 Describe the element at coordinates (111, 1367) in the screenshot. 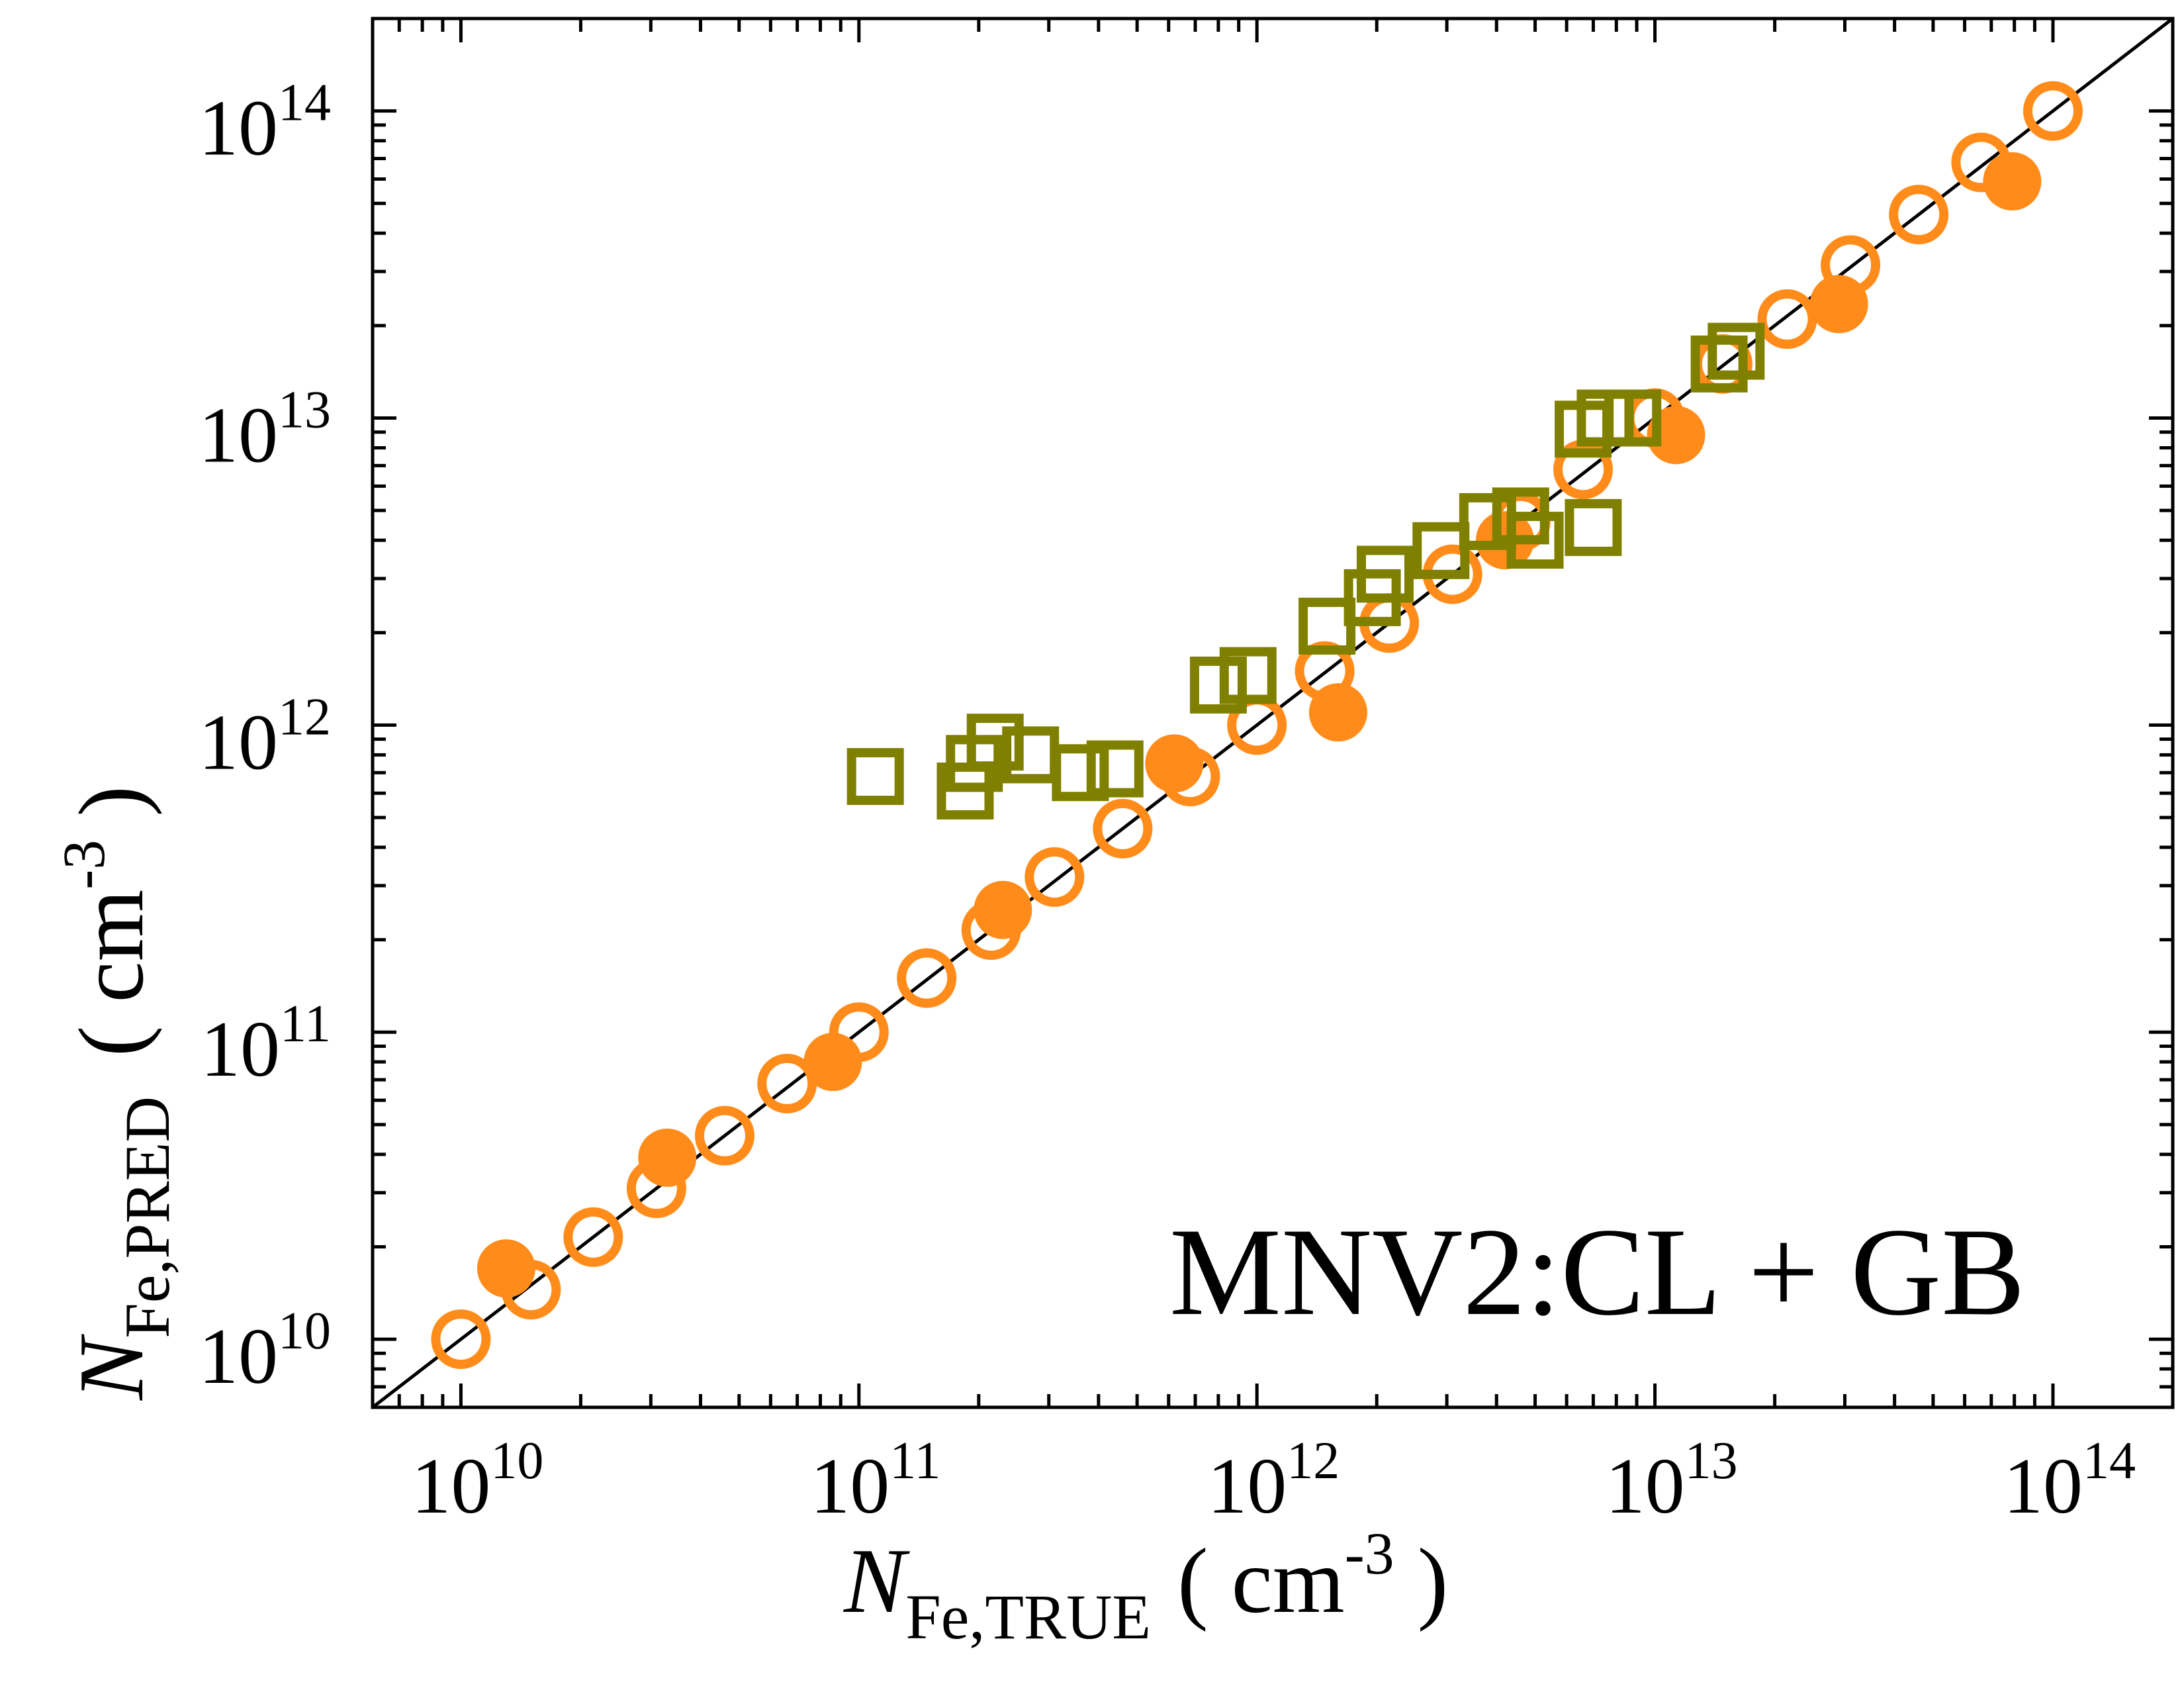

I see `y-axis-symbol: N` at that location.